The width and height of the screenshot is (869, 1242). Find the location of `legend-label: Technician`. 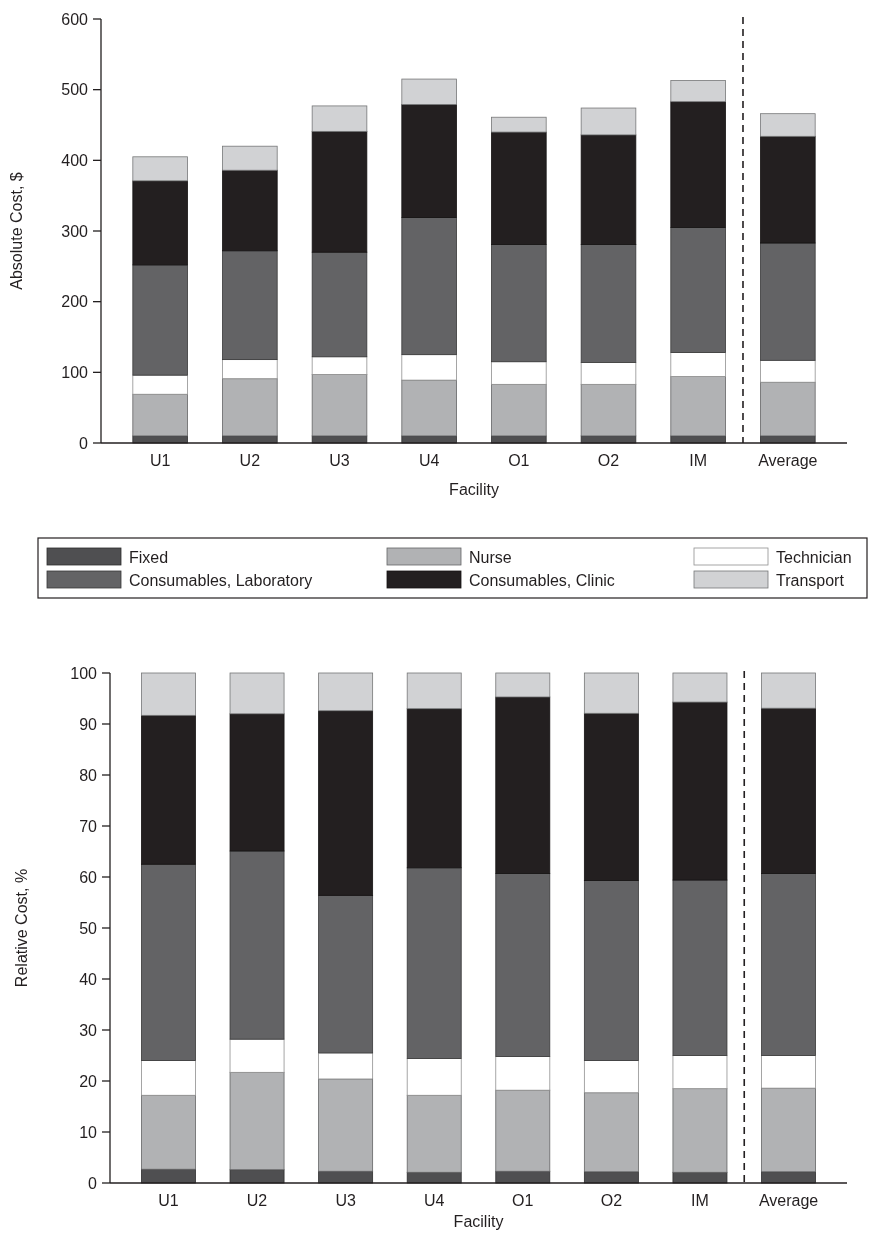

legend-label: Technician is located at coordinates (814, 557).